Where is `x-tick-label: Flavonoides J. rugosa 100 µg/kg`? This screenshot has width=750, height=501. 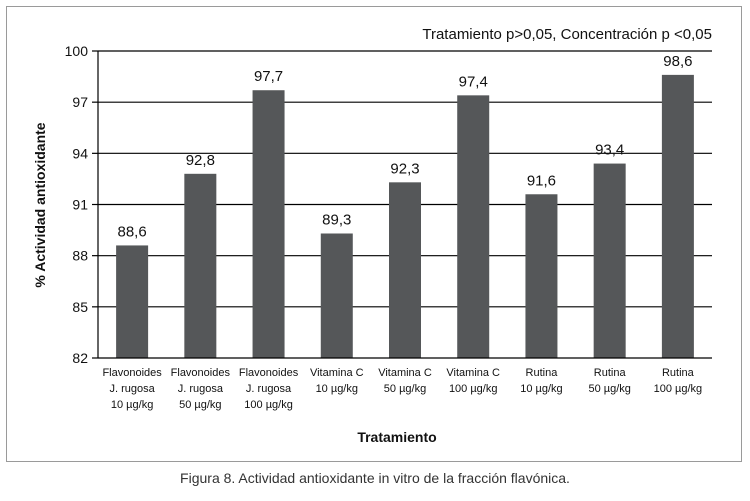
x-tick-label: Flavonoides J. rugosa 100 µg/kg is located at coordinates (269, 389).